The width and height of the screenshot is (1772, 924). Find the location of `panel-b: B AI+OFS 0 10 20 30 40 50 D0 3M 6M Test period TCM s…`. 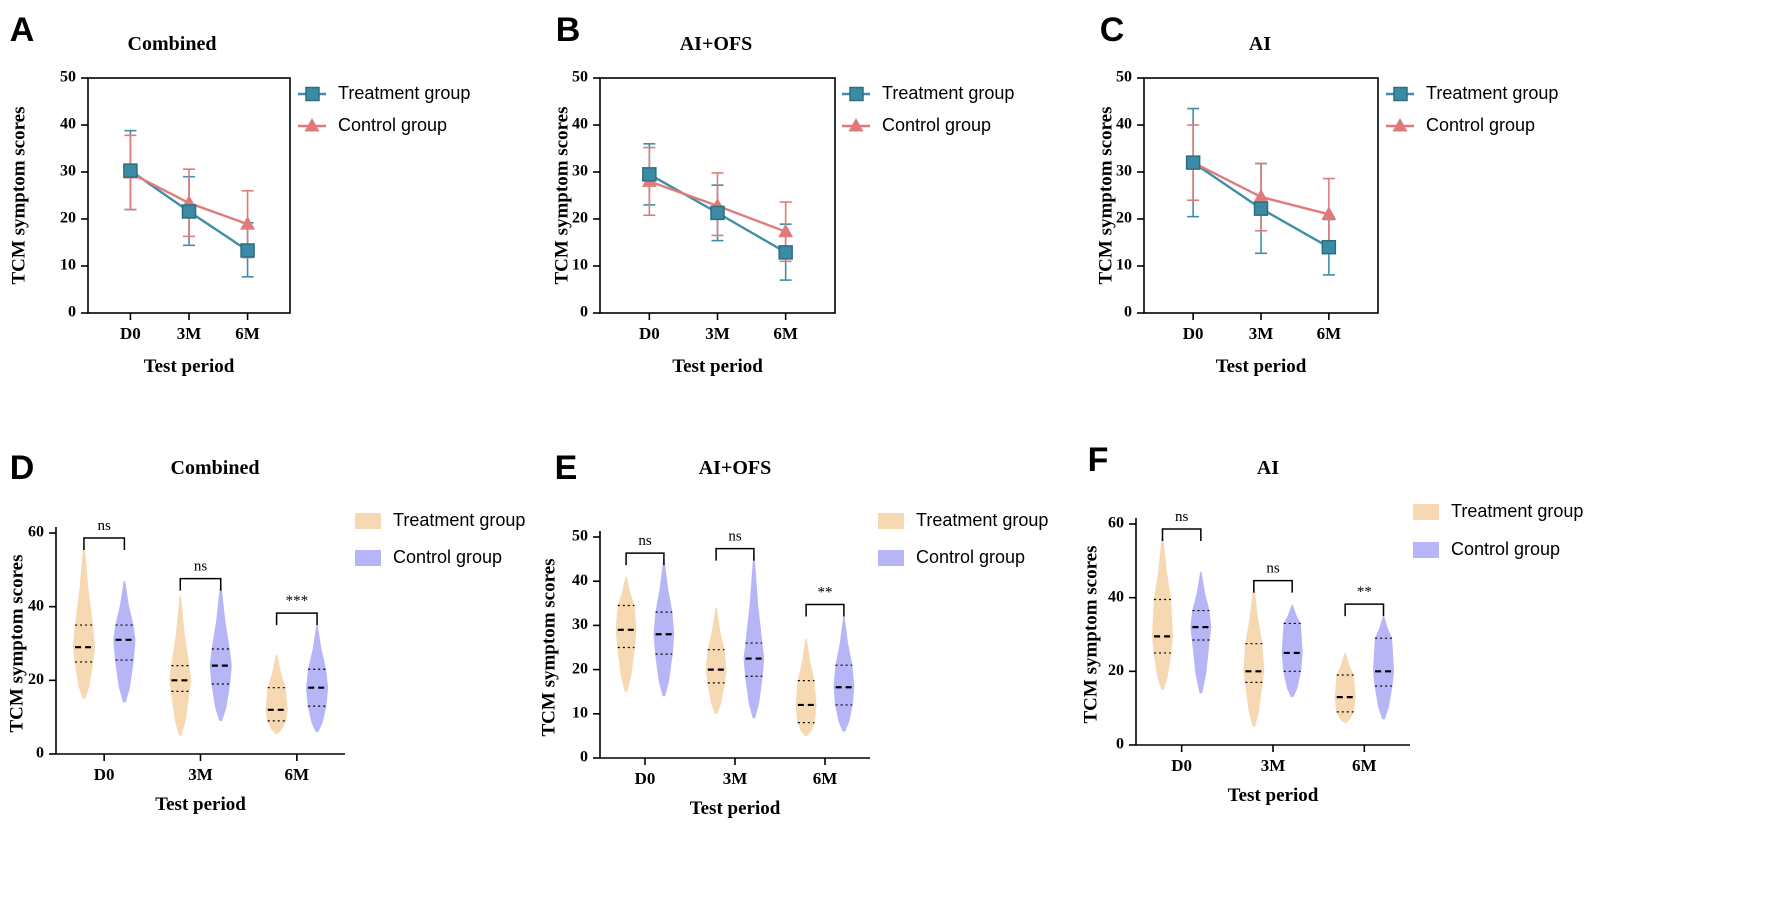

panel-b: B AI+OFS 0 10 20 30 40 50 D0 3M 6M Test period TCM s… is located at coordinates (782, 194).